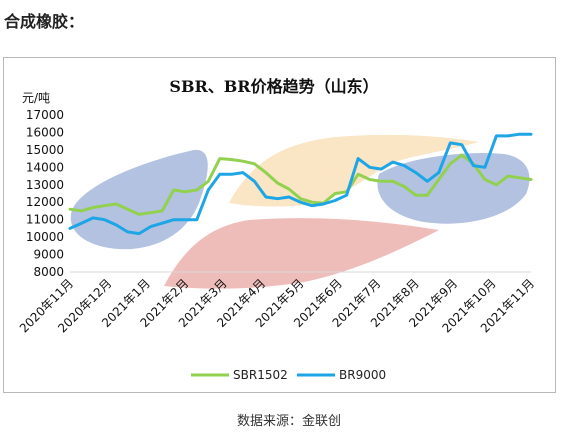 The width and height of the screenshot is (578, 437). I want to click on y-tick-label: 9000, so click(48, 255).